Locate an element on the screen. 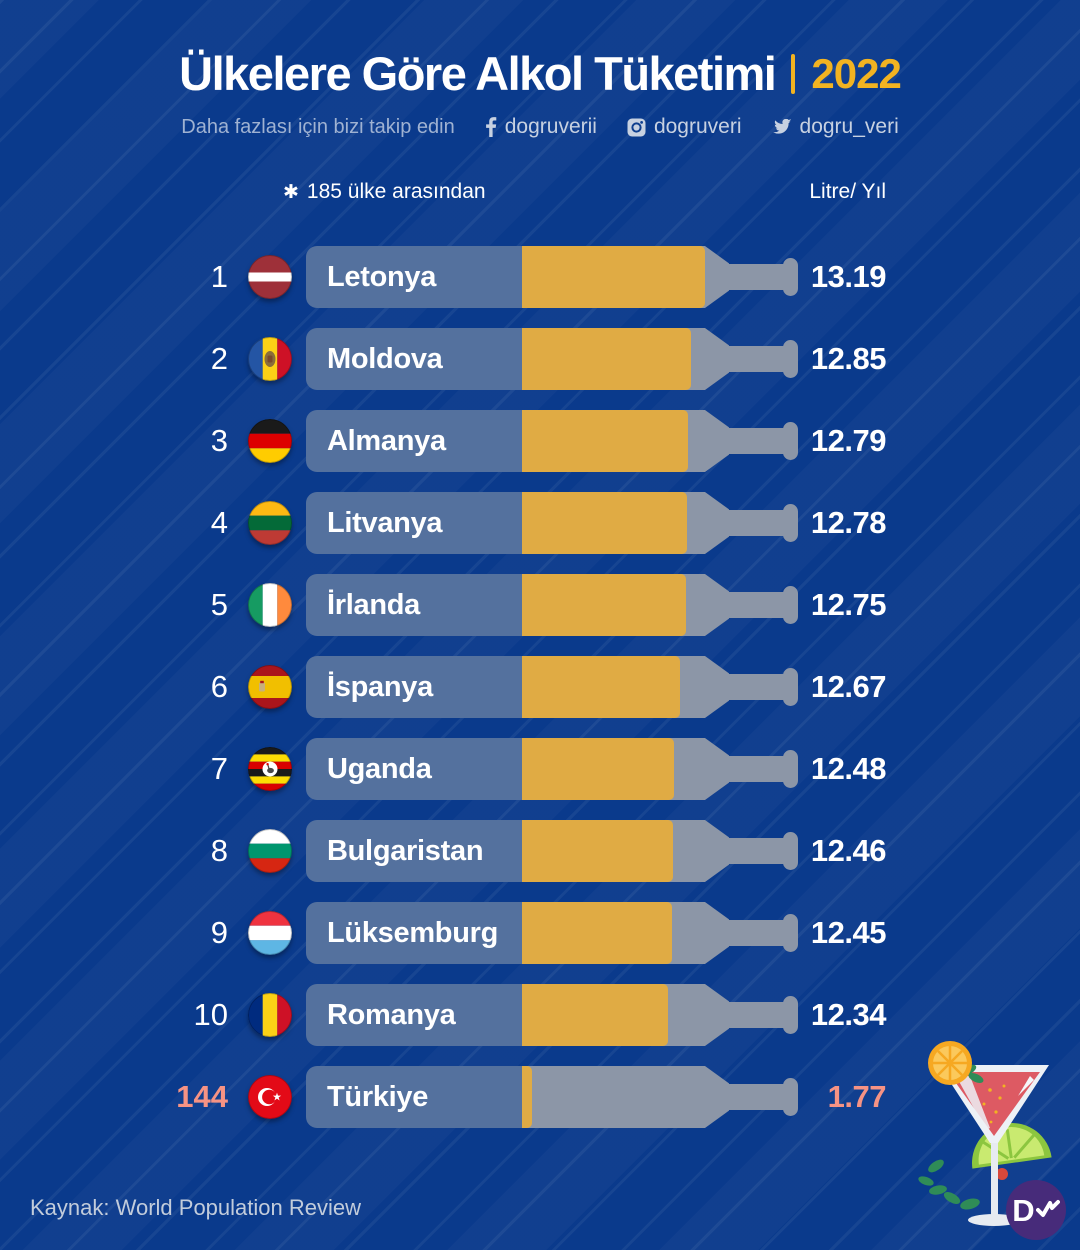 The height and width of the screenshot is (1250, 1080). country-label: Almanya is located at coordinates (386, 440).